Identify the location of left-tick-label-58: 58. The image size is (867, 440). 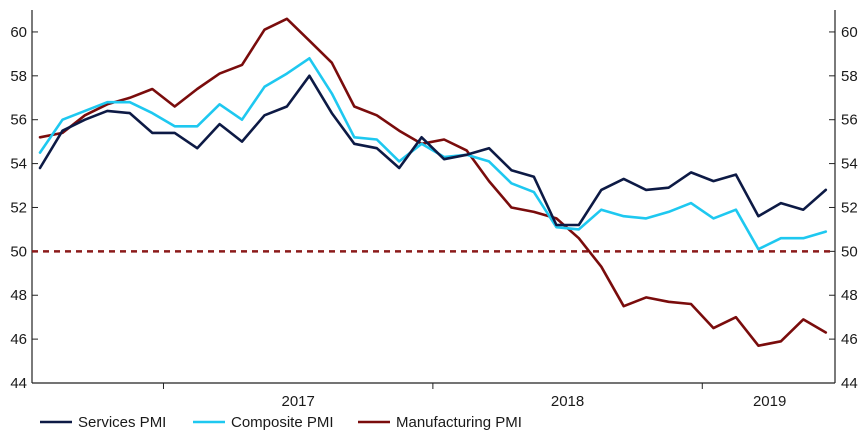
(18, 76).